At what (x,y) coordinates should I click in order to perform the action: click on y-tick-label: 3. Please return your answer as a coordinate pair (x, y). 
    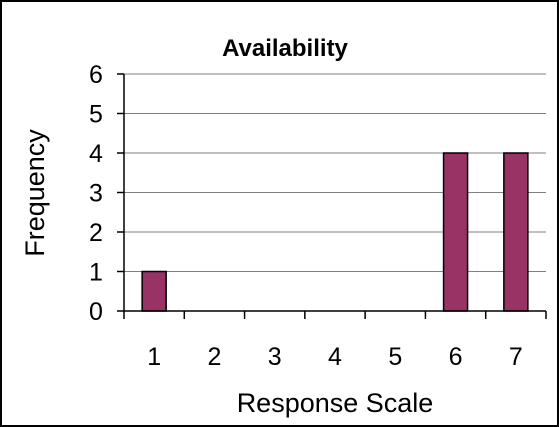
    Looking at the image, I should click on (96, 194).